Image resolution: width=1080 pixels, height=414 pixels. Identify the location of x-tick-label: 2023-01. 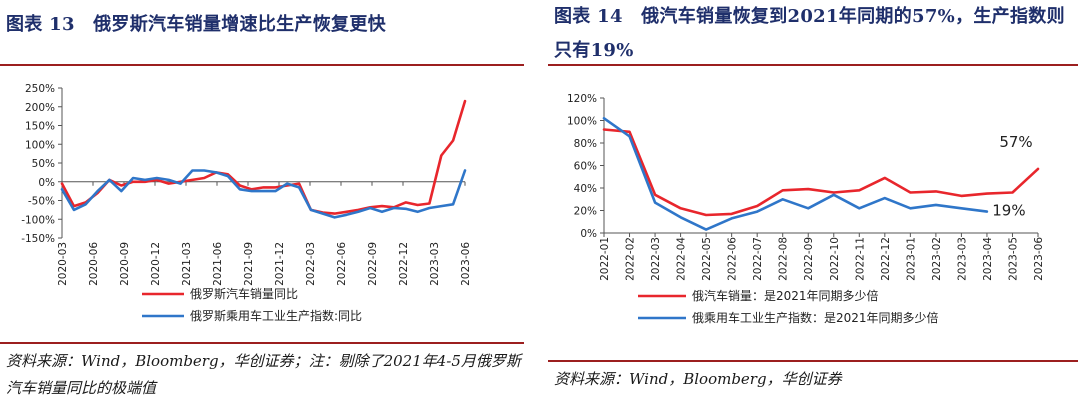
(911, 259).